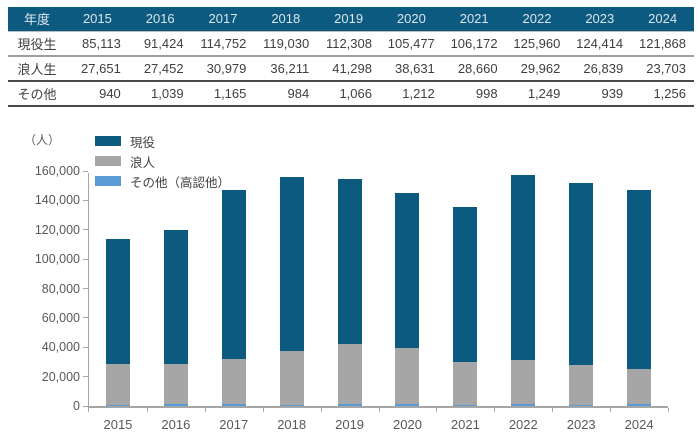 The height and width of the screenshot is (440, 700). What do you see at coordinates (286, 94) in the screenshot?
I see `table-cell: 984` at bounding box center [286, 94].